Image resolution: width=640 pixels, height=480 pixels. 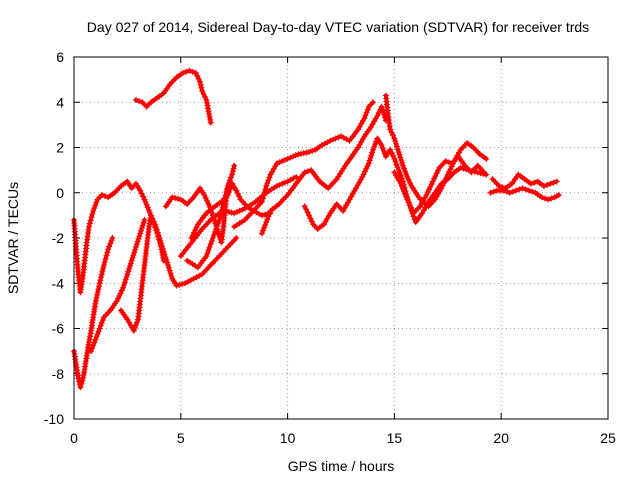 What do you see at coordinates (501, 438) in the screenshot?
I see `x-tick-label: 20` at bounding box center [501, 438].